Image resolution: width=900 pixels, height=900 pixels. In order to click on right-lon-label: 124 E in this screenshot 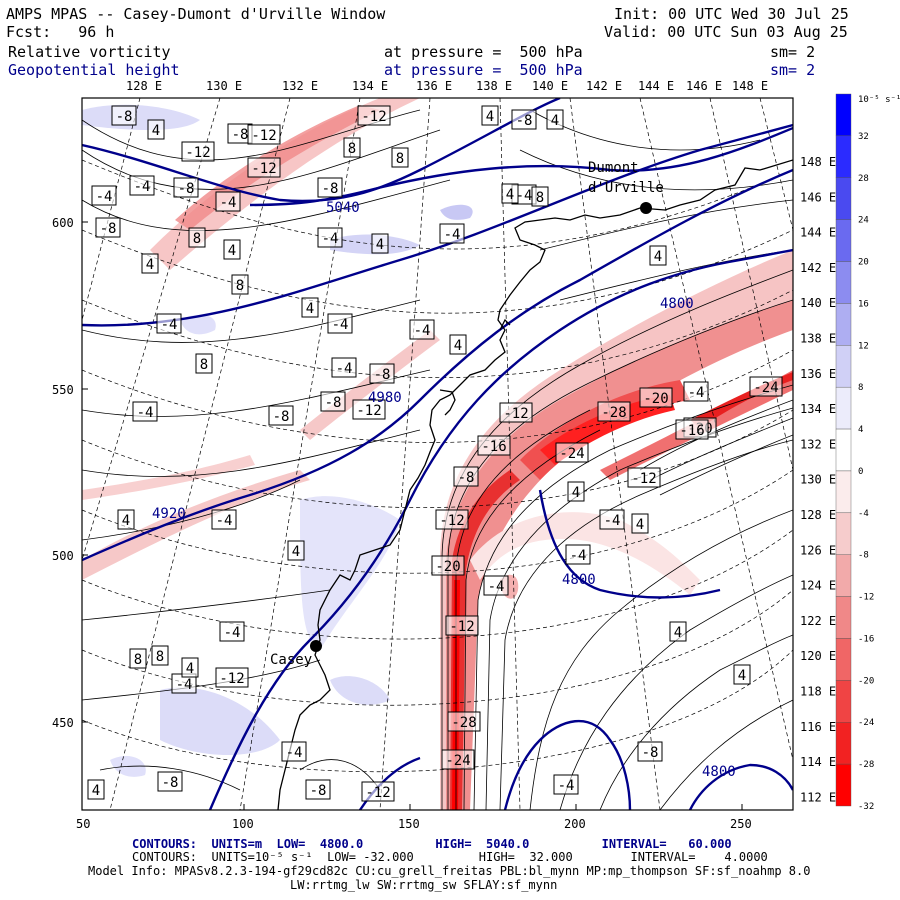, I will do `click(818, 586)`.